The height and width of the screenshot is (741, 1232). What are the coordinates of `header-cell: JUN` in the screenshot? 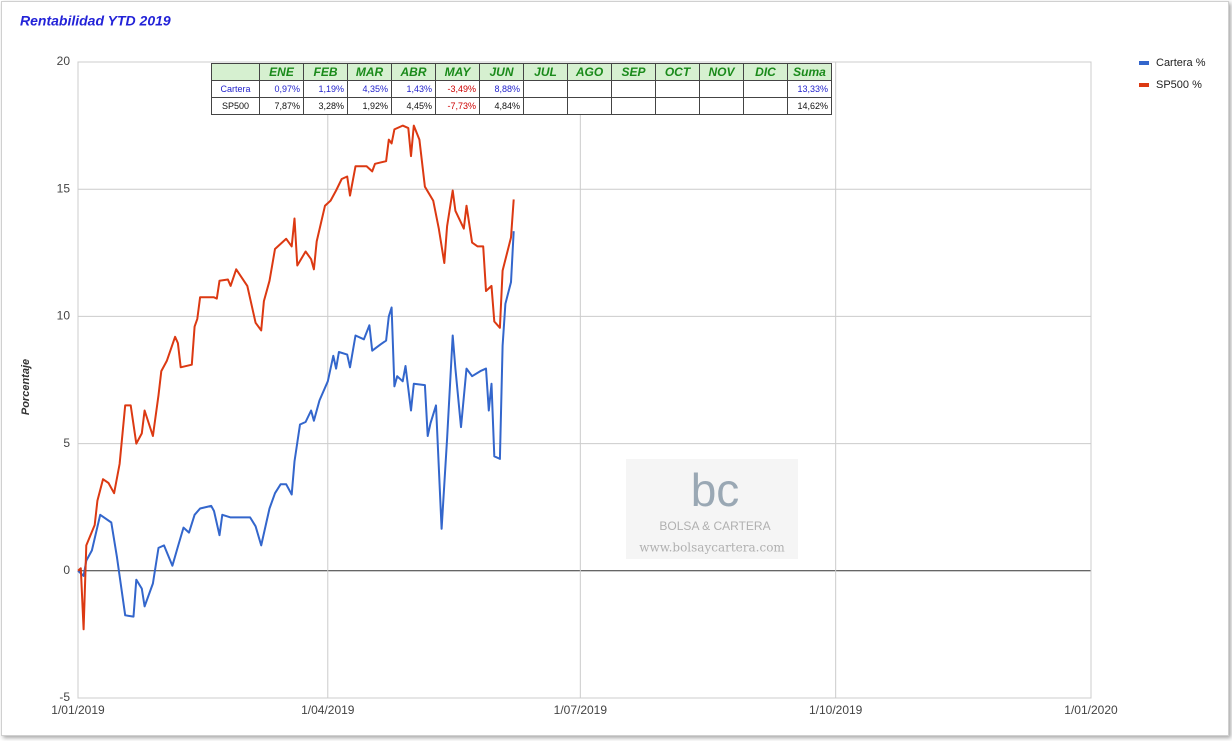 It's located at (501, 72).